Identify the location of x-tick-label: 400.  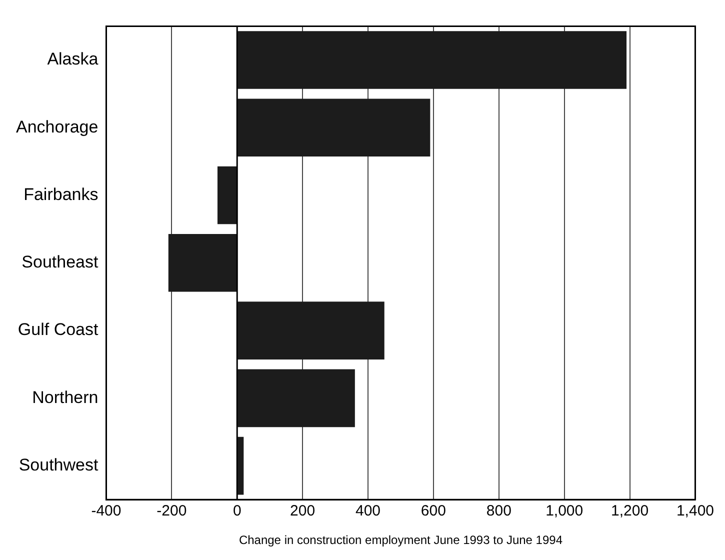
(368, 511).